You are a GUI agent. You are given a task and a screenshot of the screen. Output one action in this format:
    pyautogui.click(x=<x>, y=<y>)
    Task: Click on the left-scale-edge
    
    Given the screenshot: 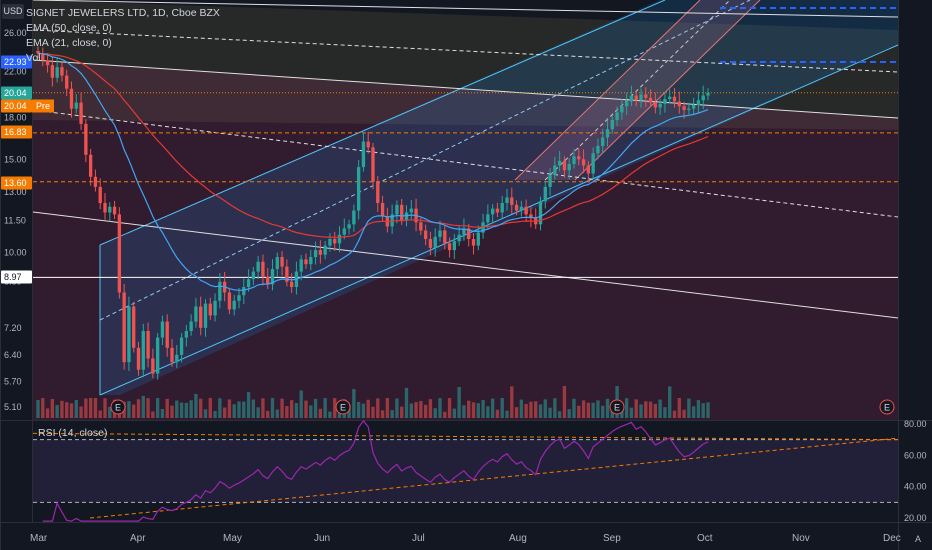 What is the action you would take?
    pyautogui.click(x=32, y=261)
    